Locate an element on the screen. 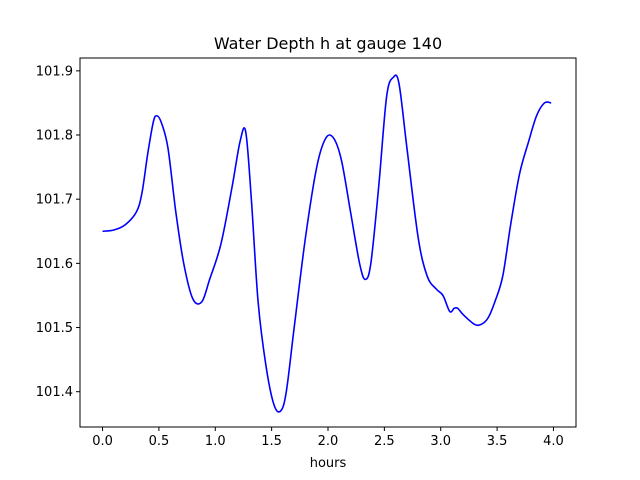 The image size is (640, 480). x-tick-label: 1.0 is located at coordinates (215, 441).